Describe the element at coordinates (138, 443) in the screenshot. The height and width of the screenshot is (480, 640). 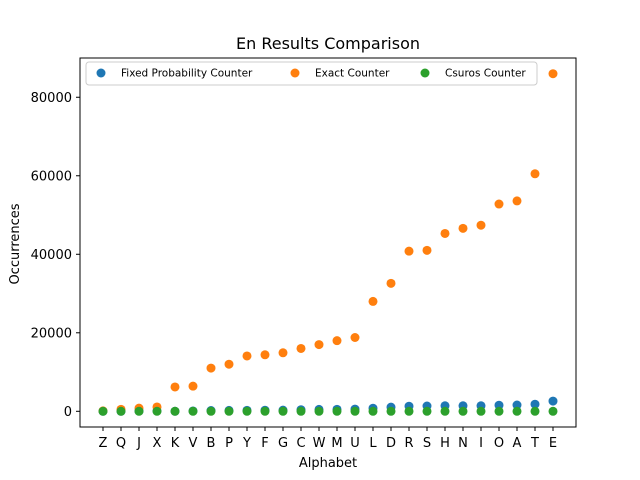
I see `x-tick-label: J` at that location.